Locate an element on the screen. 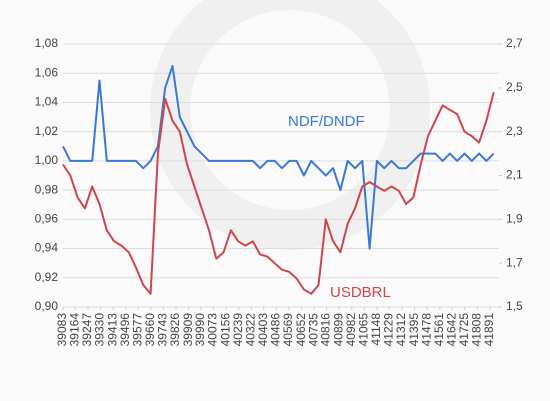 The image size is (550, 401). x-tick-label: 39247 is located at coordinates (87, 330).